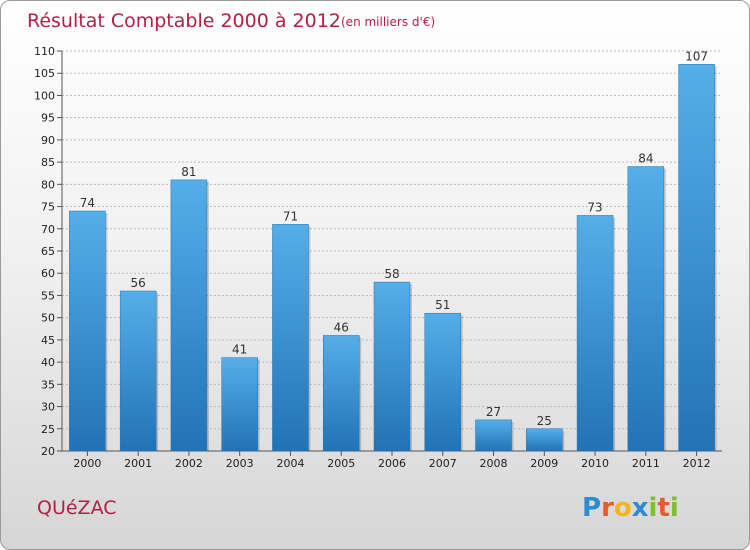  I want to click on value-label-2008: 27, so click(493, 412).